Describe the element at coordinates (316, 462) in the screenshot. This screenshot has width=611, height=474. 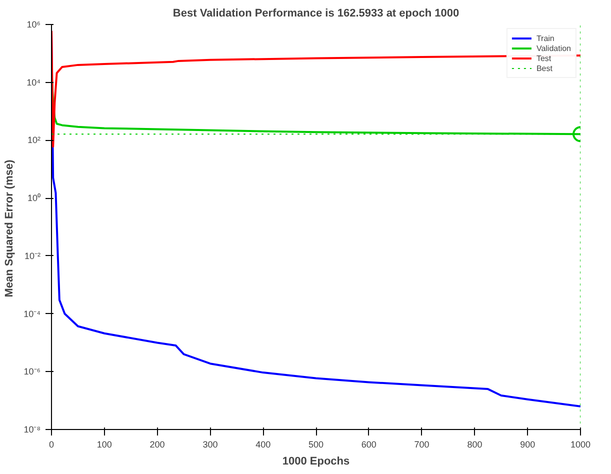
I see `x-axis-title: 1000 Epochs` at that location.